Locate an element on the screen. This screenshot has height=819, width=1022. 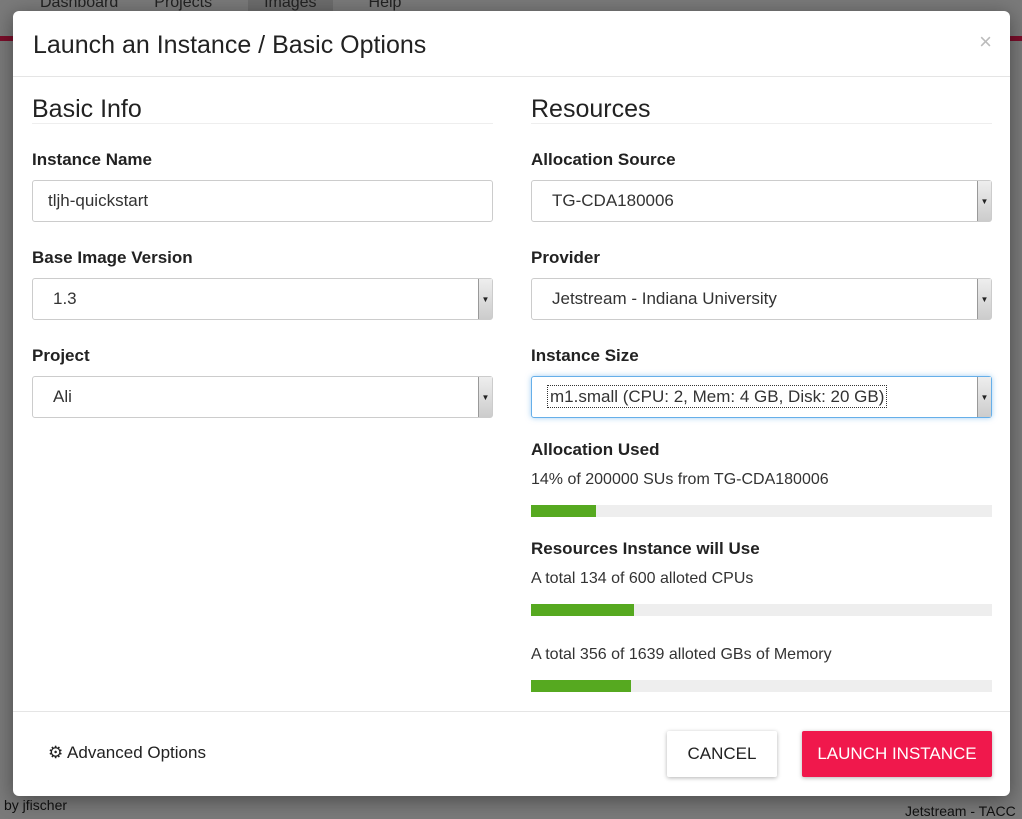
advanced-options-label: Advanced Options is located at coordinates (136, 752).